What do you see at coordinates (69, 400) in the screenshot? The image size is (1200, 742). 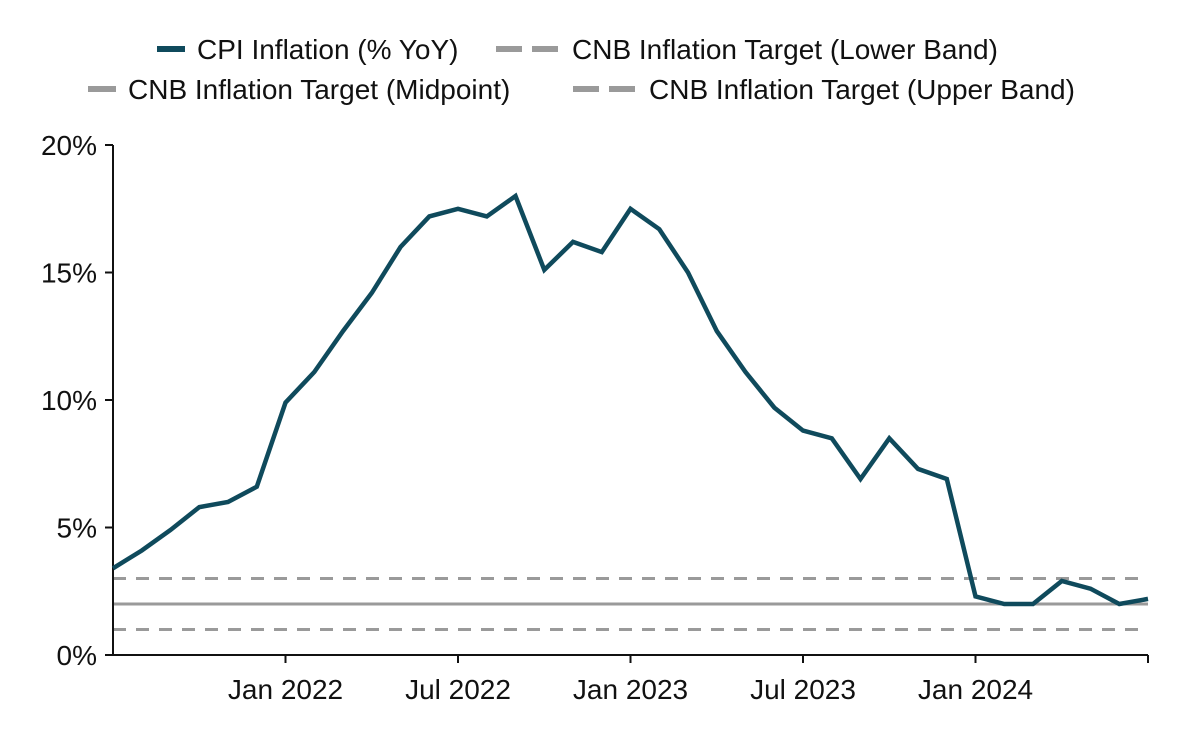 I see `y-tick-label: 10%` at bounding box center [69, 400].